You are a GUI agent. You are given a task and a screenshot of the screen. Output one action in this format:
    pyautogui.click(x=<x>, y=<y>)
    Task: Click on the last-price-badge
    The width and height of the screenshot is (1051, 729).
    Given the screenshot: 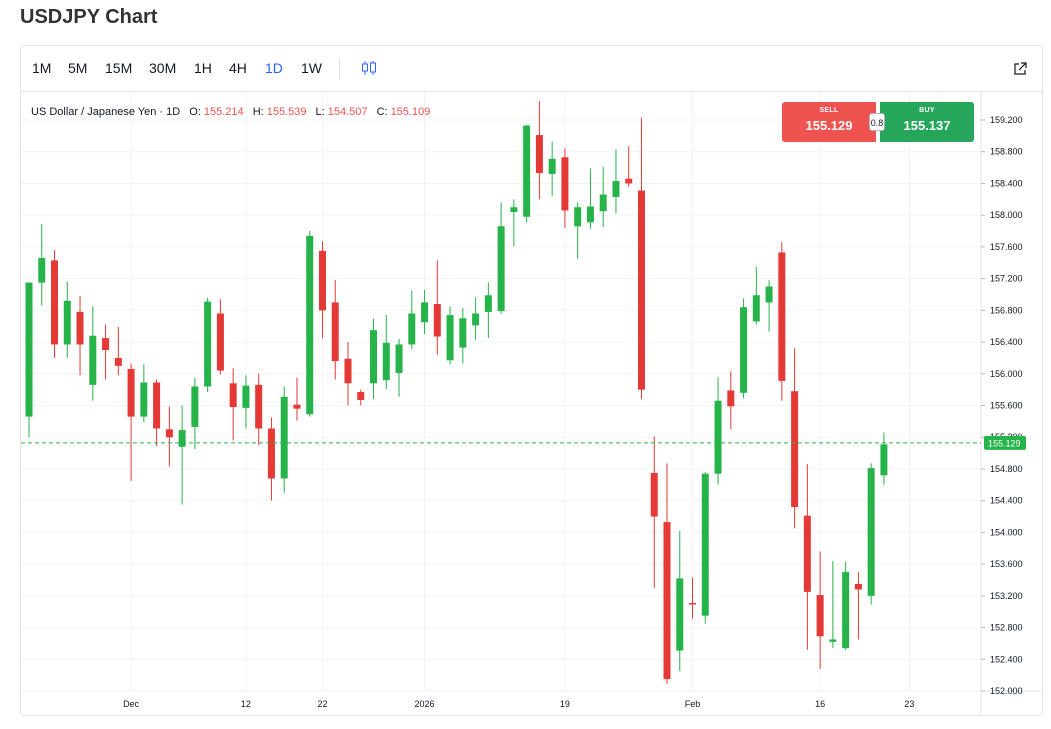 What is the action you would take?
    pyautogui.click(x=1005, y=442)
    